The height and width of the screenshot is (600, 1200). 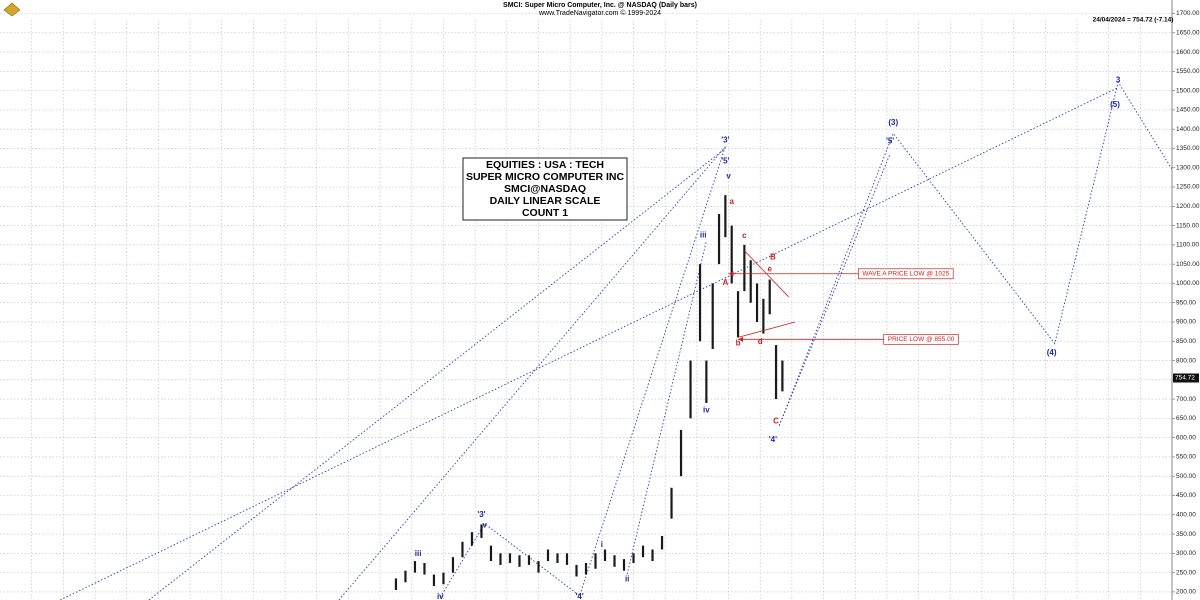 I want to click on wave-label: b, so click(x=738, y=343).